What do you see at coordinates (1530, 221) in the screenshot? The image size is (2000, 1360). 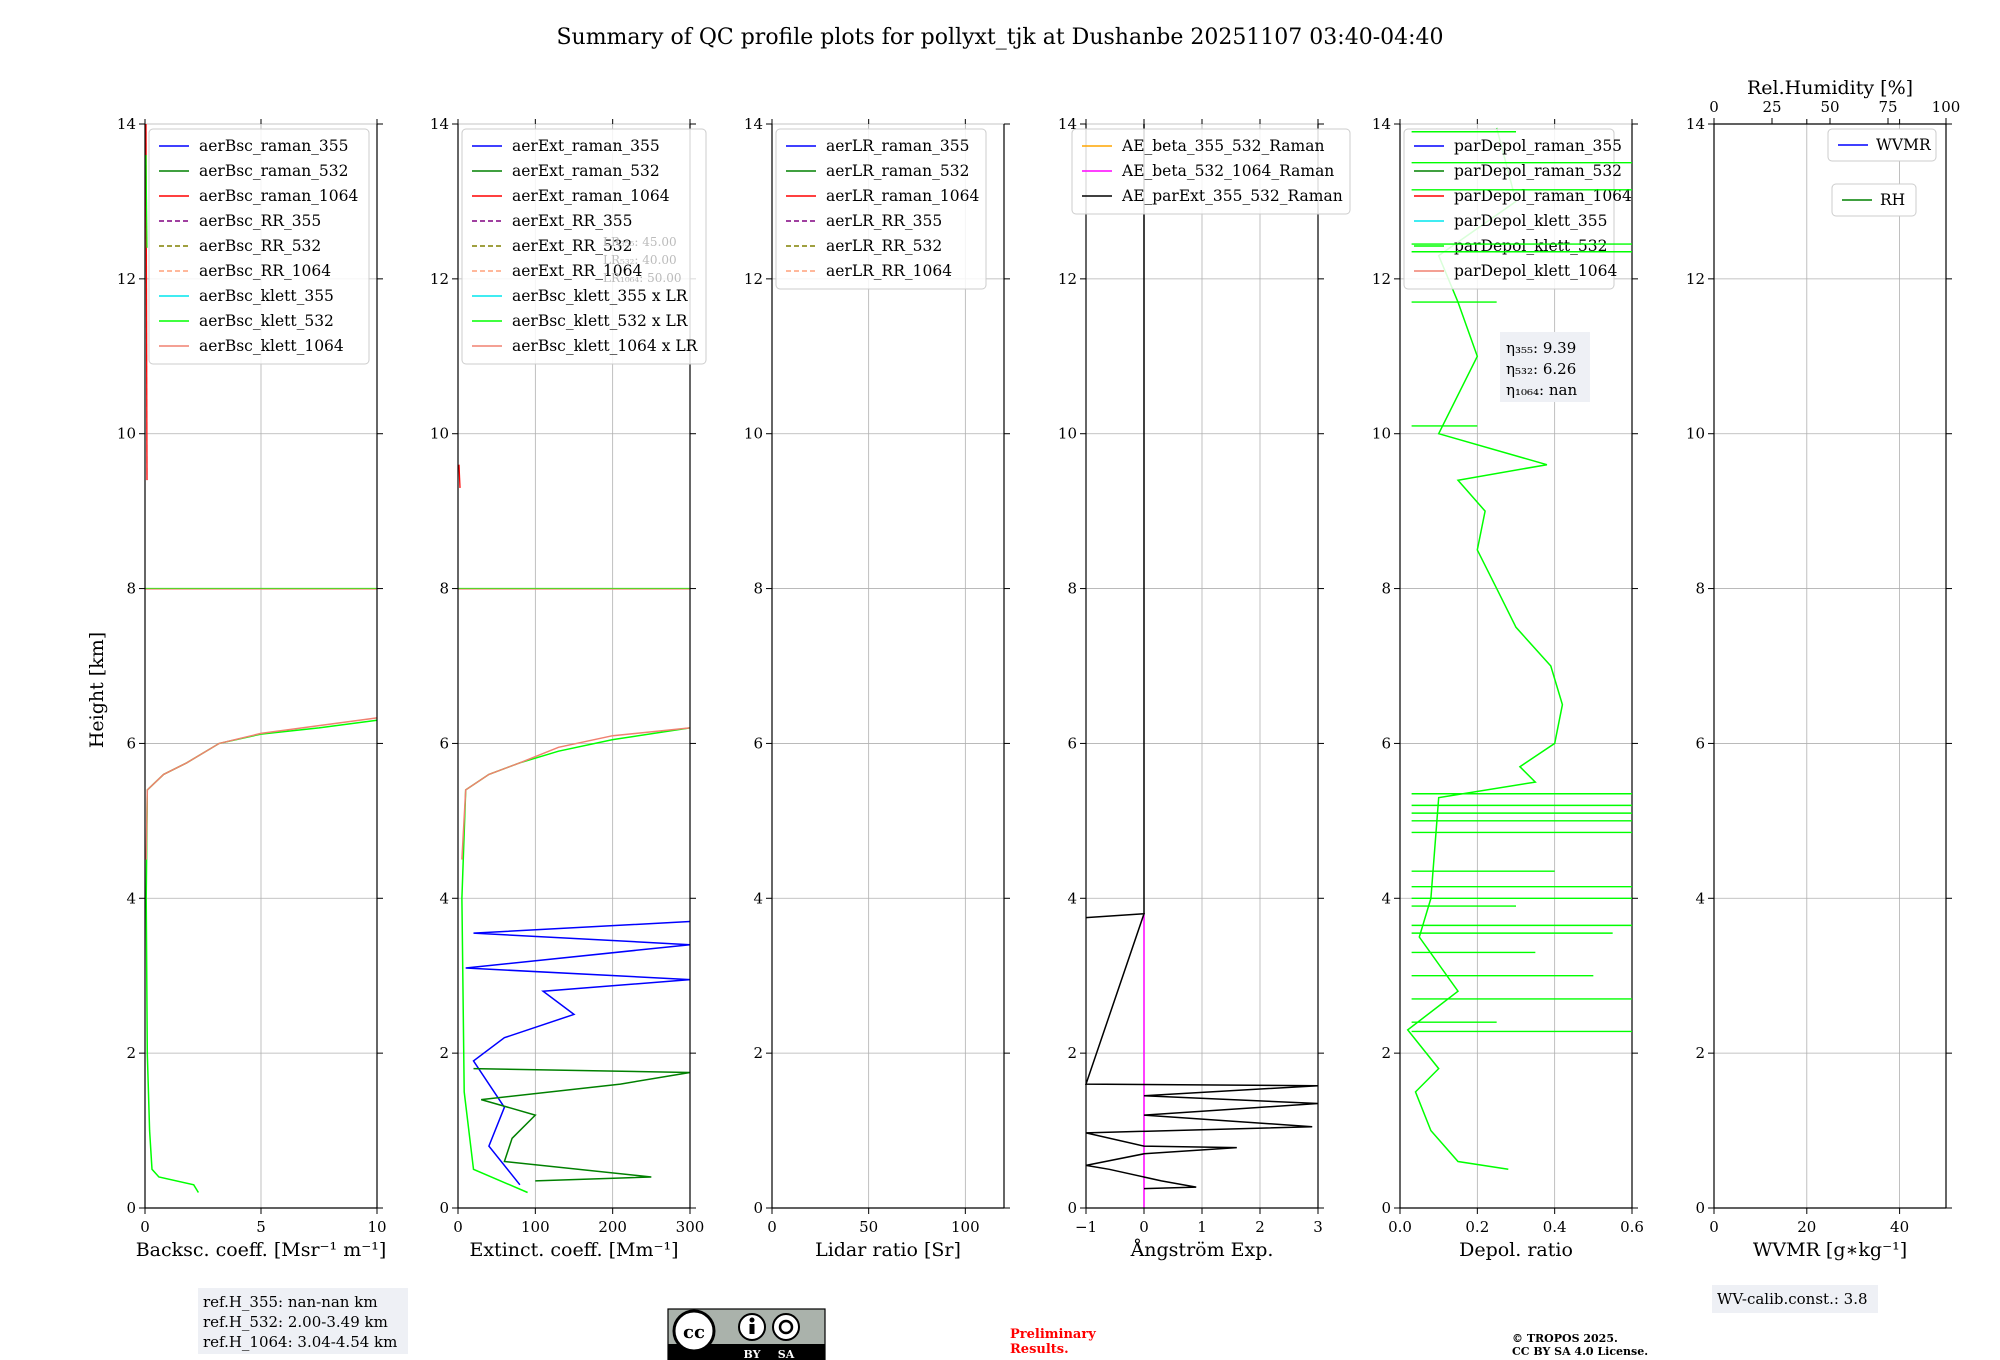 I see `legend-label: parDepol_klett_355` at bounding box center [1530, 221].